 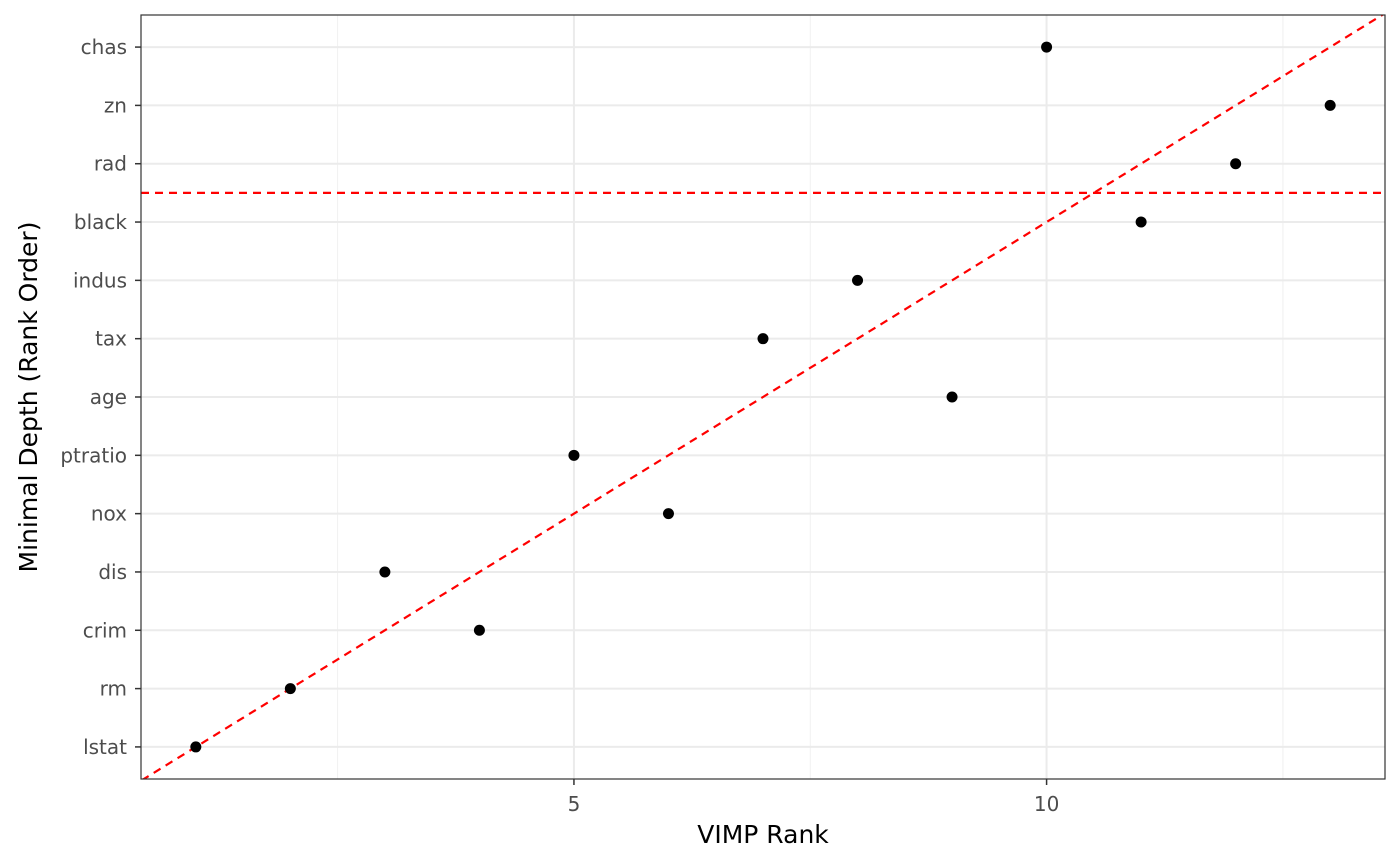 What do you see at coordinates (196, 747) in the screenshot?
I see `data-point-lstat` at bounding box center [196, 747].